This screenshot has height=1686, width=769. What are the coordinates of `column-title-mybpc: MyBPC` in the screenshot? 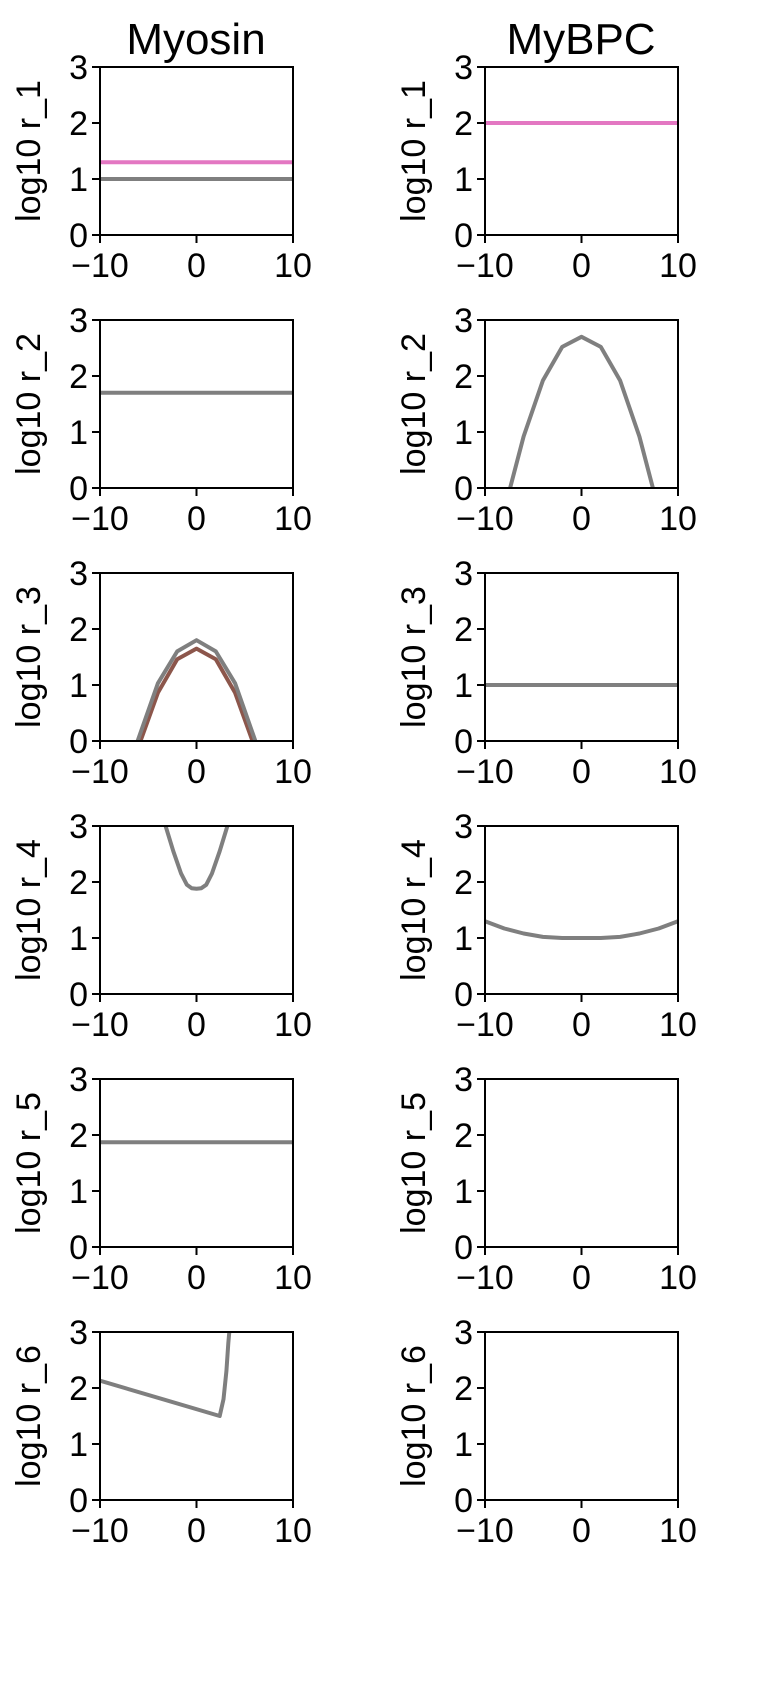 It's located at (580, 39).